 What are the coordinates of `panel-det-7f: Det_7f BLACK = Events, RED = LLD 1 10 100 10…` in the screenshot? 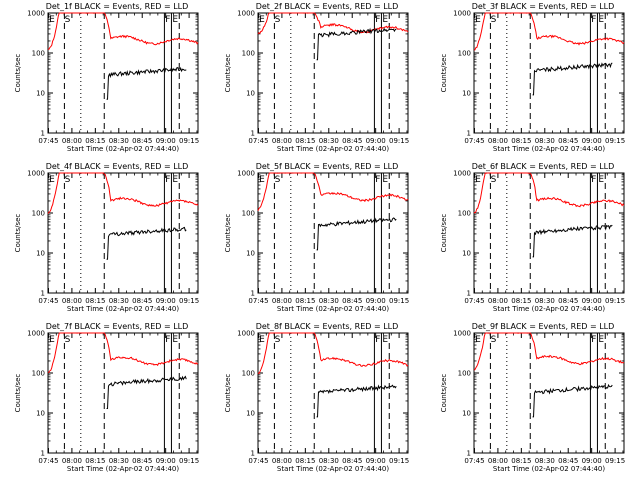 It's located at (106, 397).